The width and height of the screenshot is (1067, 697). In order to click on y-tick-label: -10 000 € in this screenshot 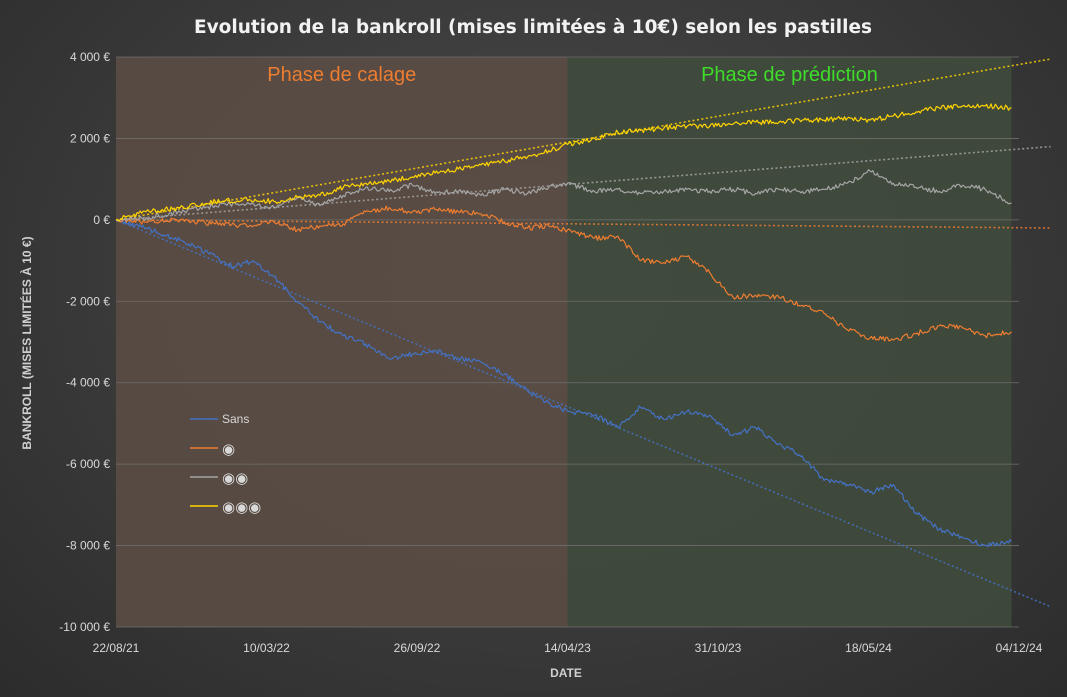, I will do `click(84, 627)`.